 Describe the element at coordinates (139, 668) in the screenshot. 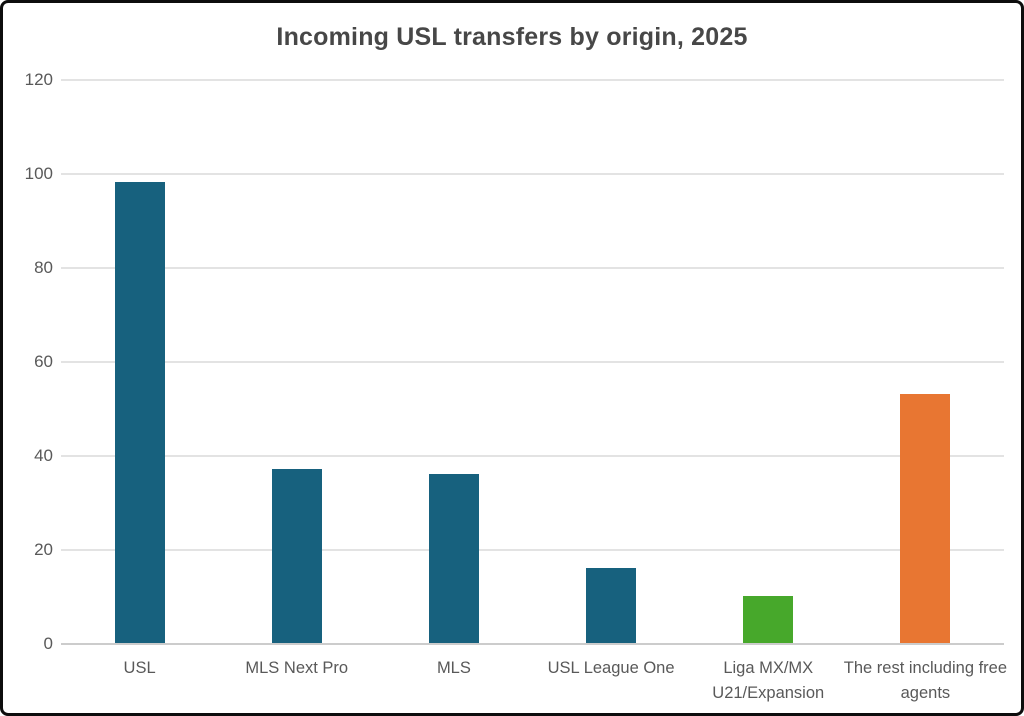

I see `x-tick-label-usl: USL` at that location.